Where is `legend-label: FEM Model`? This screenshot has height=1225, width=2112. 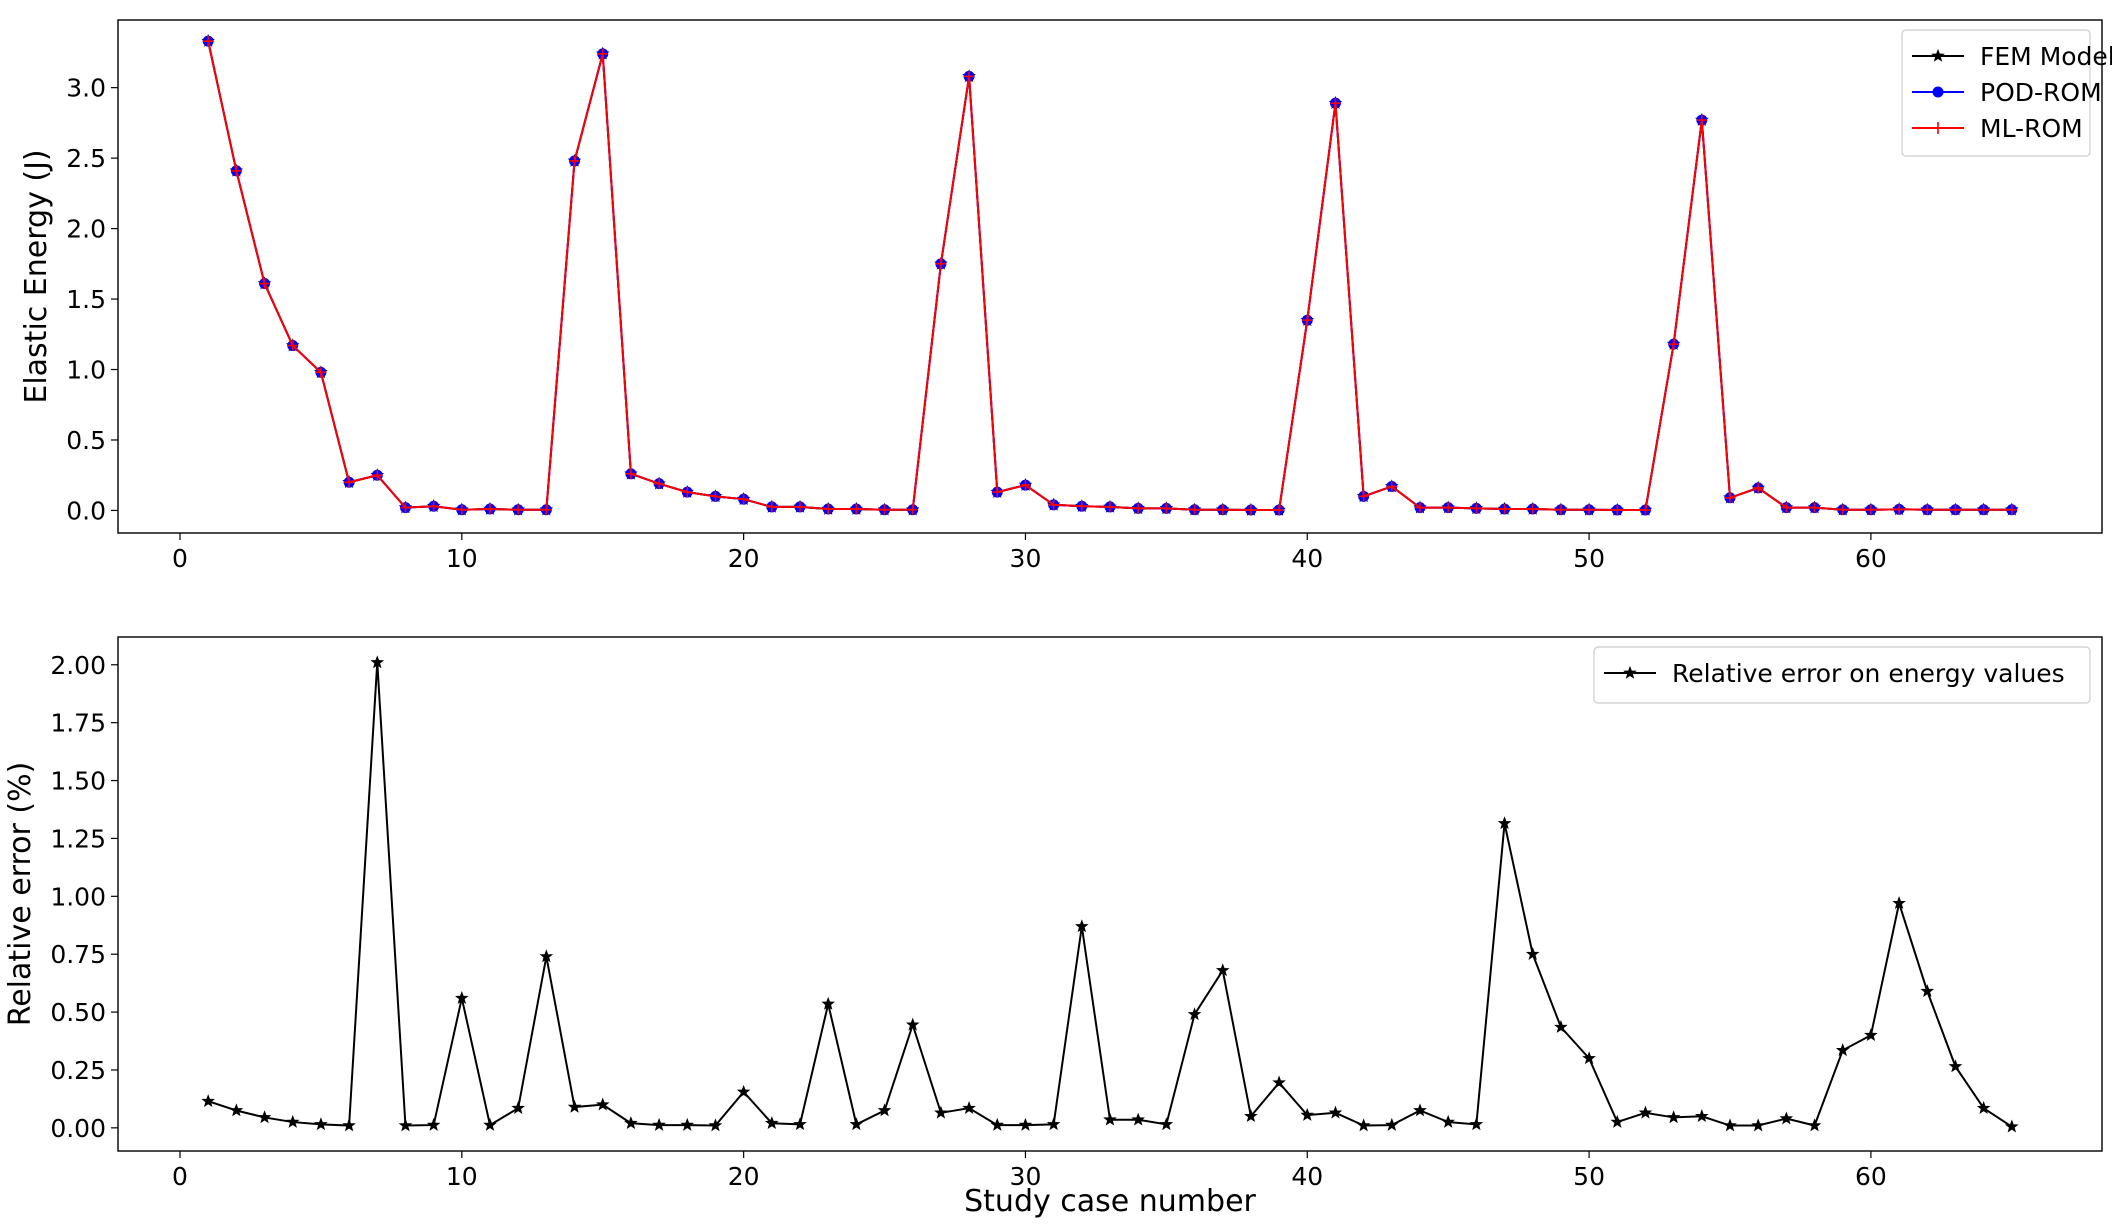 legend-label: FEM Model is located at coordinates (2046, 56).